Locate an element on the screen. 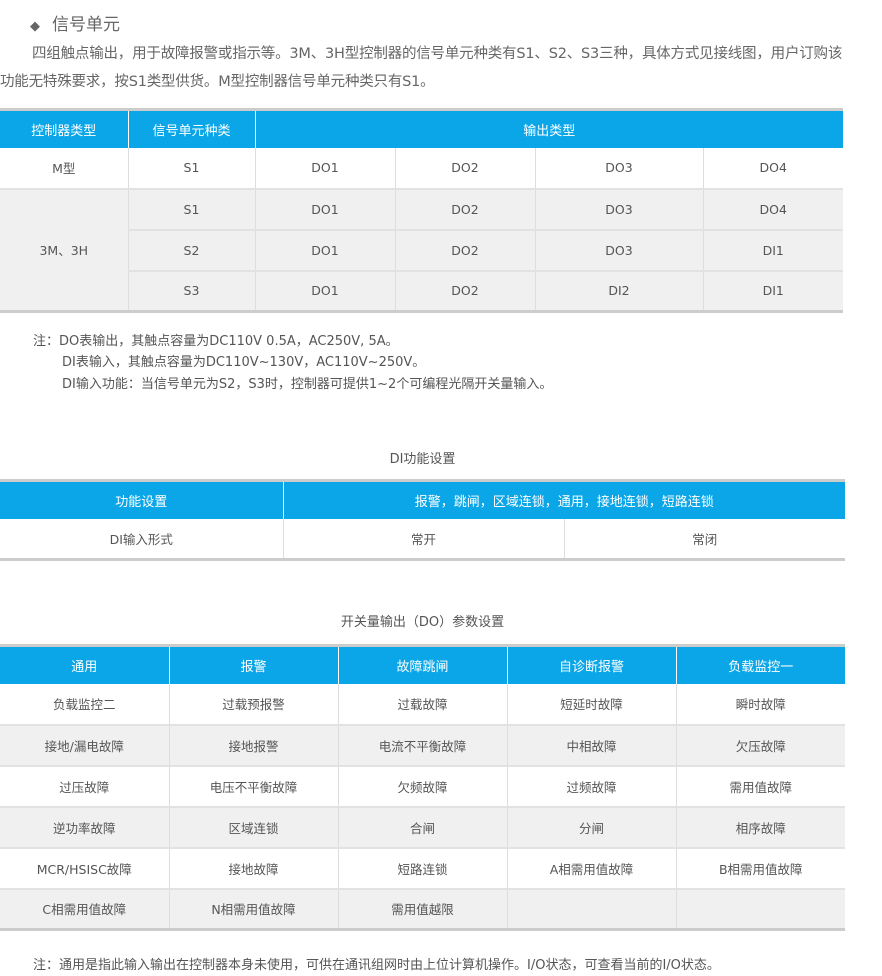 Image resolution: width=882 pixels, height=976 pixels. header-cell: 通用 is located at coordinates (85, 664).